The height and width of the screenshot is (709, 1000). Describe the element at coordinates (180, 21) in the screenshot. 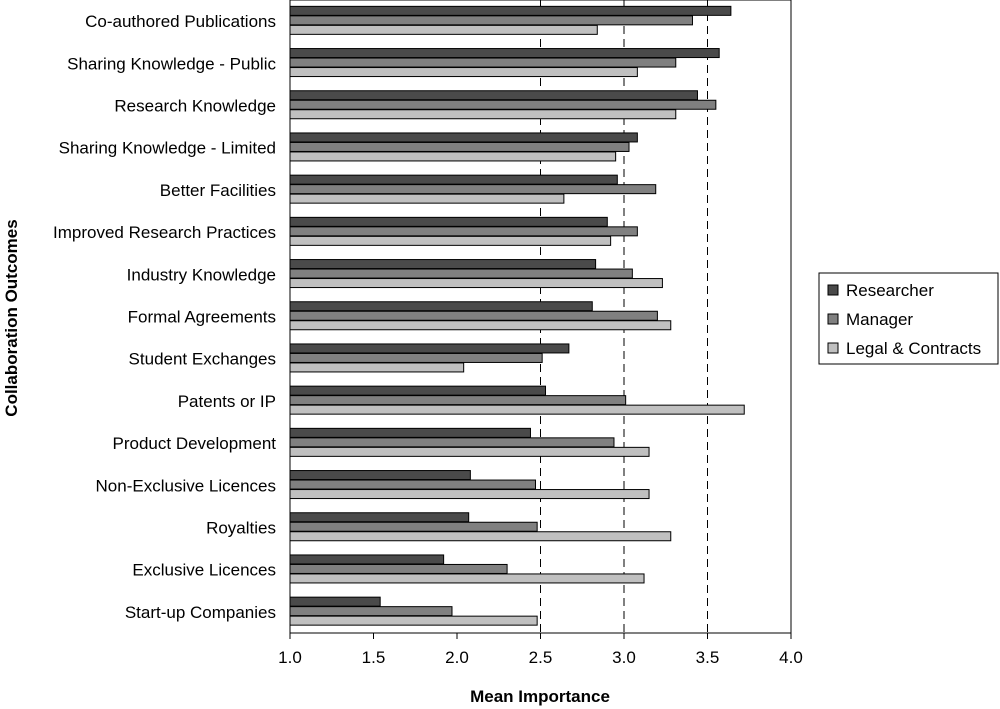

I see `category-label: Co-authored Publications` at that location.